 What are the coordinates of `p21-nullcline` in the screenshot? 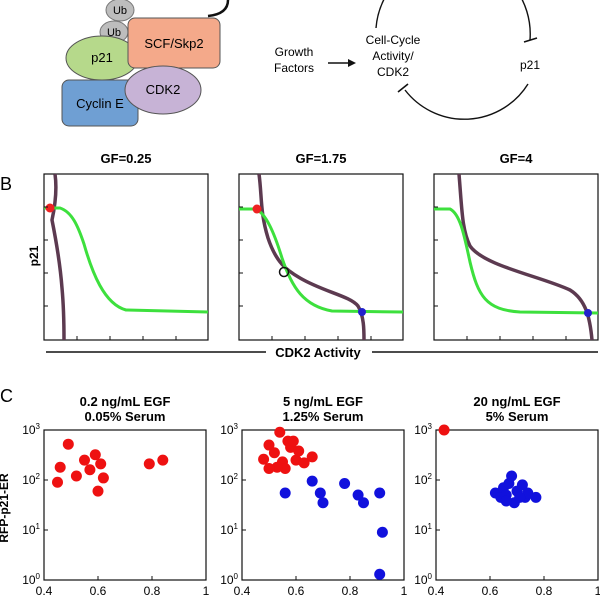 It's located at (525, 257).